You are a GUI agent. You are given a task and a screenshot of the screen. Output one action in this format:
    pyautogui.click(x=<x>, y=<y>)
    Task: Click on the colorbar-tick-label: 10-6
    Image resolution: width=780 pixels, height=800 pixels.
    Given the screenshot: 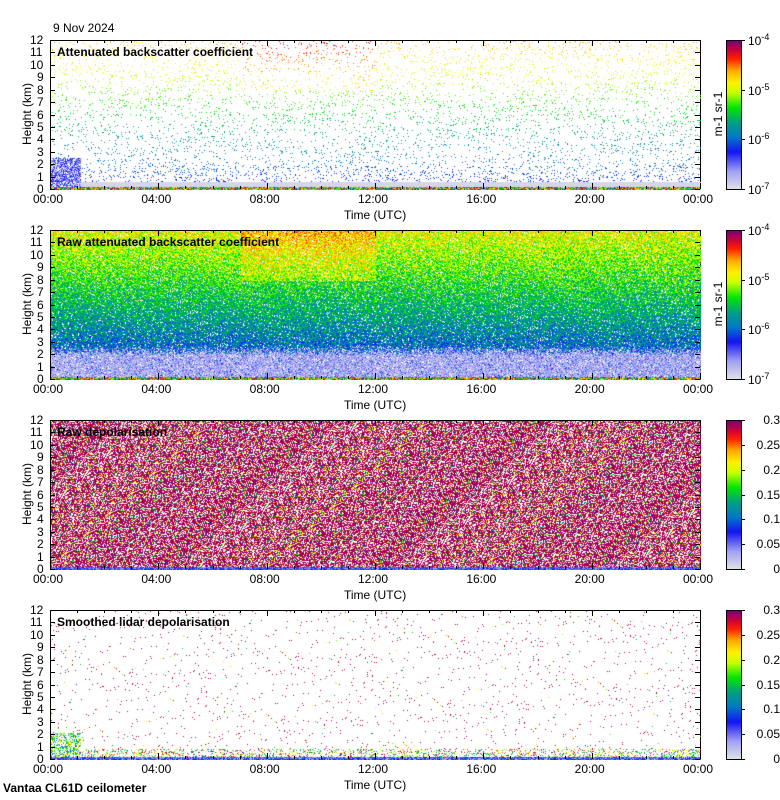 What is the action you would take?
    pyautogui.click(x=758, y=139)
    